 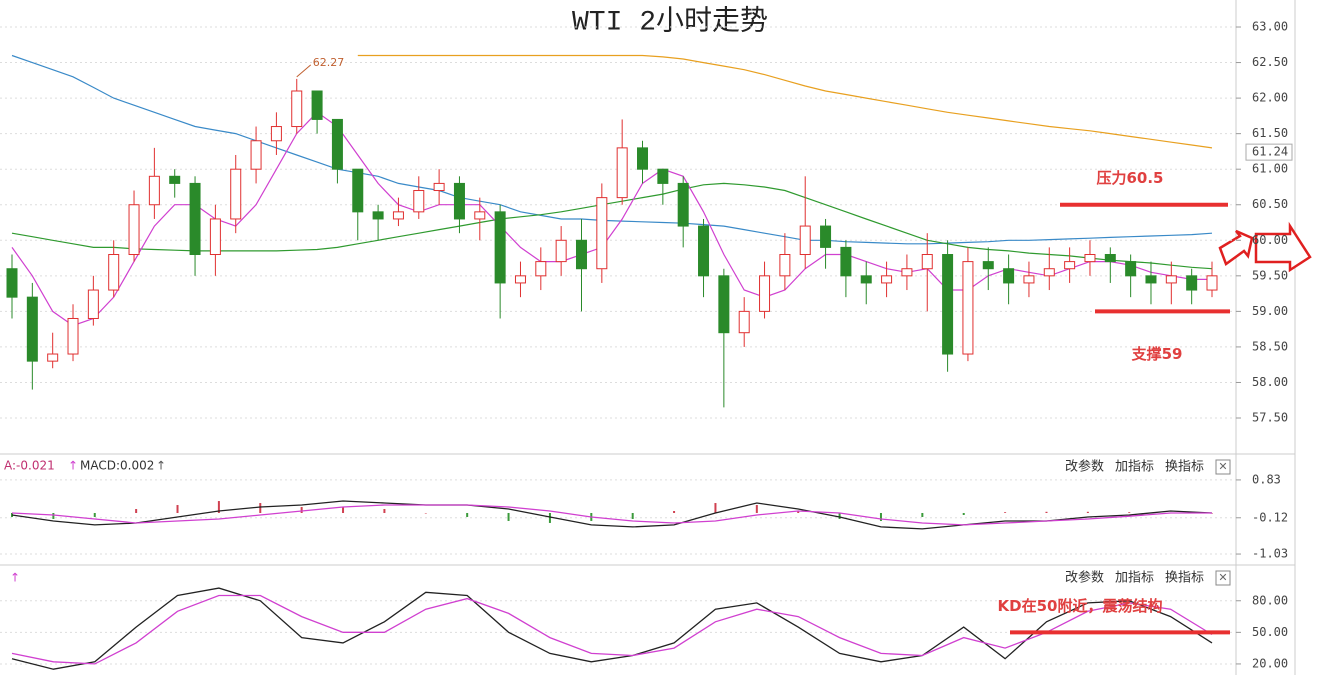 I want to click on indicator-label: MACD:0.002, so click(x=117, y=466).